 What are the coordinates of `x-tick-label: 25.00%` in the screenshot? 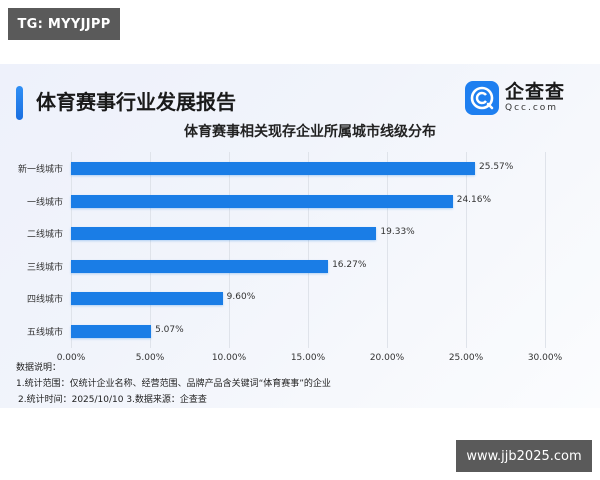 It's located at (466, 358).